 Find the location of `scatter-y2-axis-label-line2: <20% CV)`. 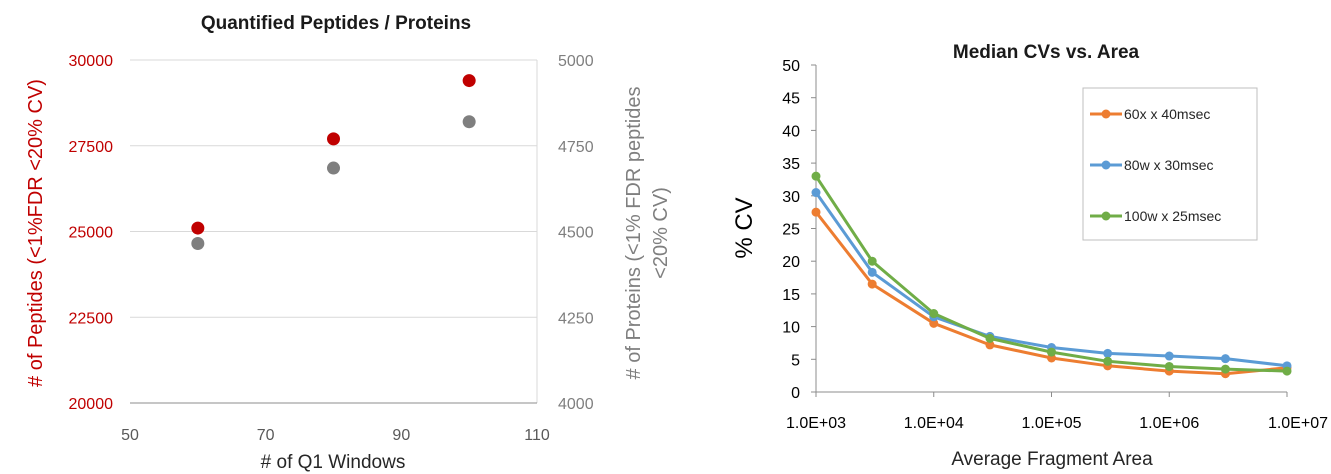

scatter-y2-axis-label-line2: <20% CV) is located at coordinates (661, 233).